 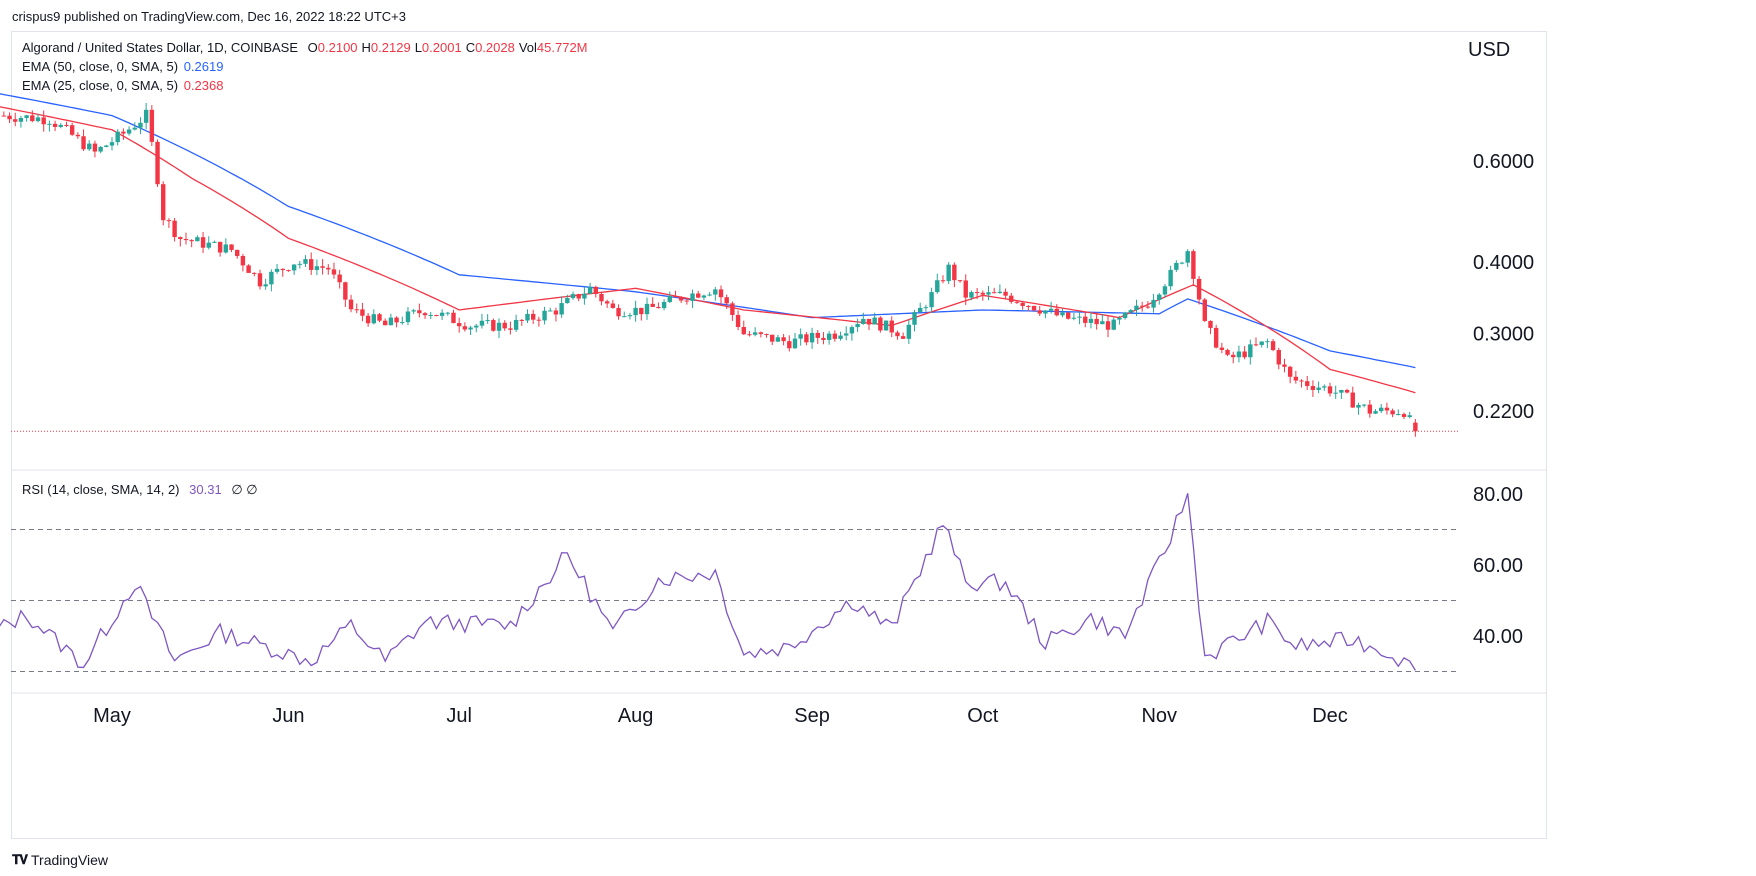 I want to click on ohlc-c: C0.2028, so click(x=490, y=47).